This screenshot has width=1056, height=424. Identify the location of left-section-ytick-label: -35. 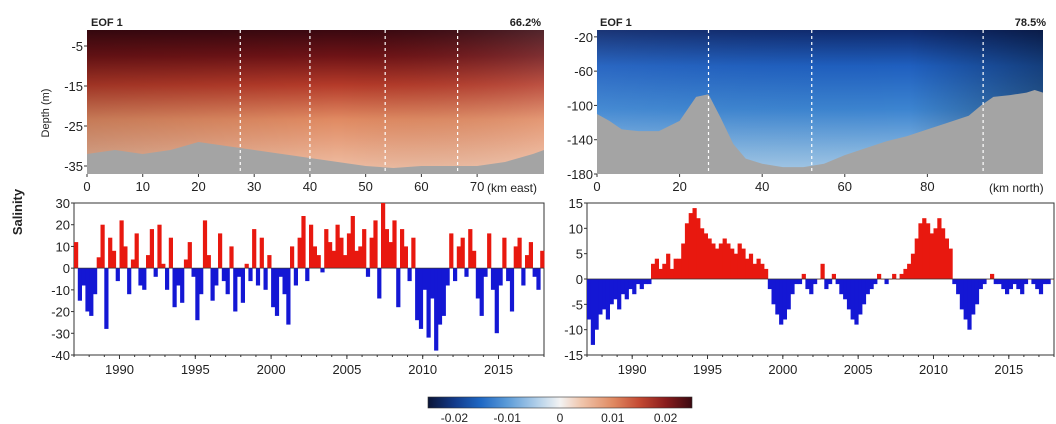
(73, 166).